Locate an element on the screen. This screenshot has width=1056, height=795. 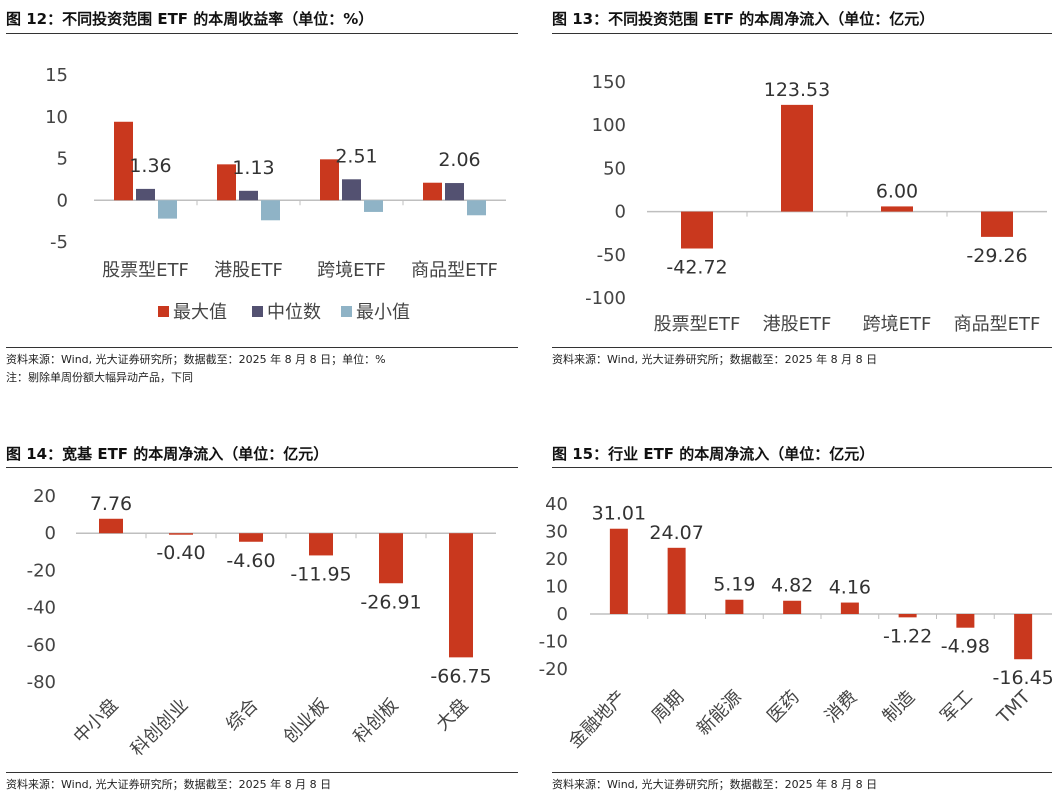
data-label: -1.22 is located at coordinates (907, 636).